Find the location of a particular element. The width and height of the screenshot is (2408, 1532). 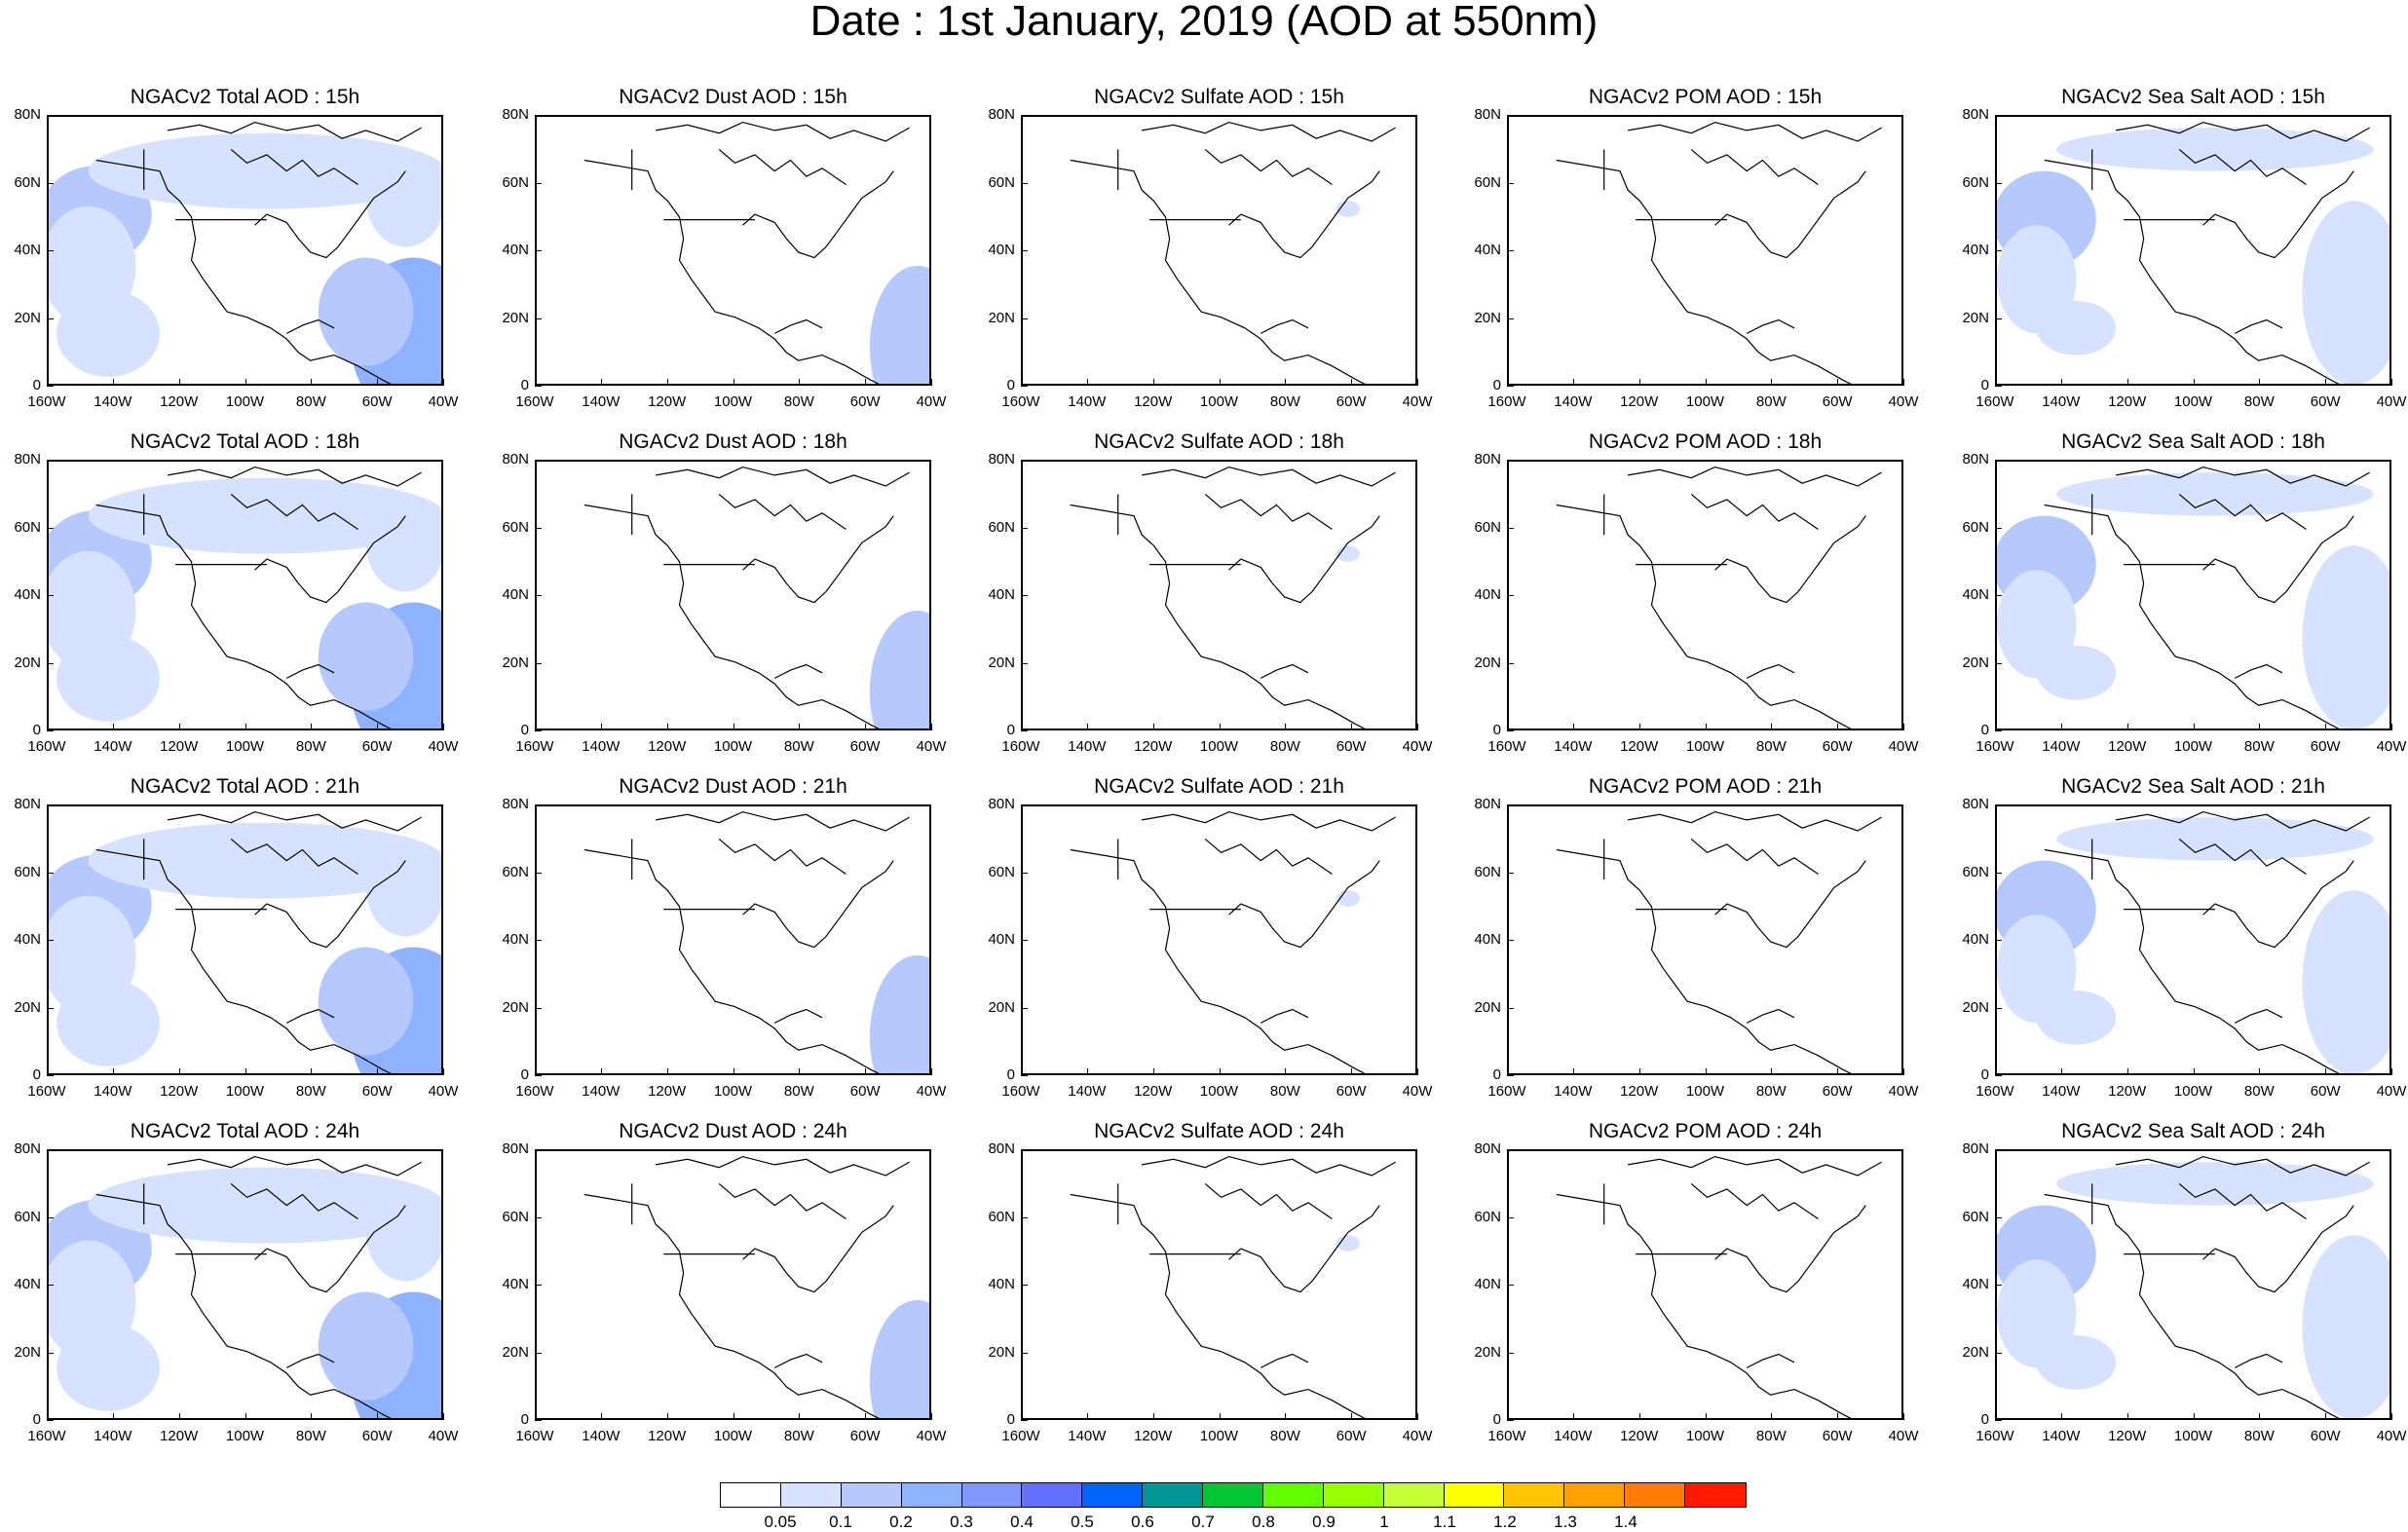

panel-title: NGACv2 Sea Salt AOD : 21h is located at coordinates (2193, 786).